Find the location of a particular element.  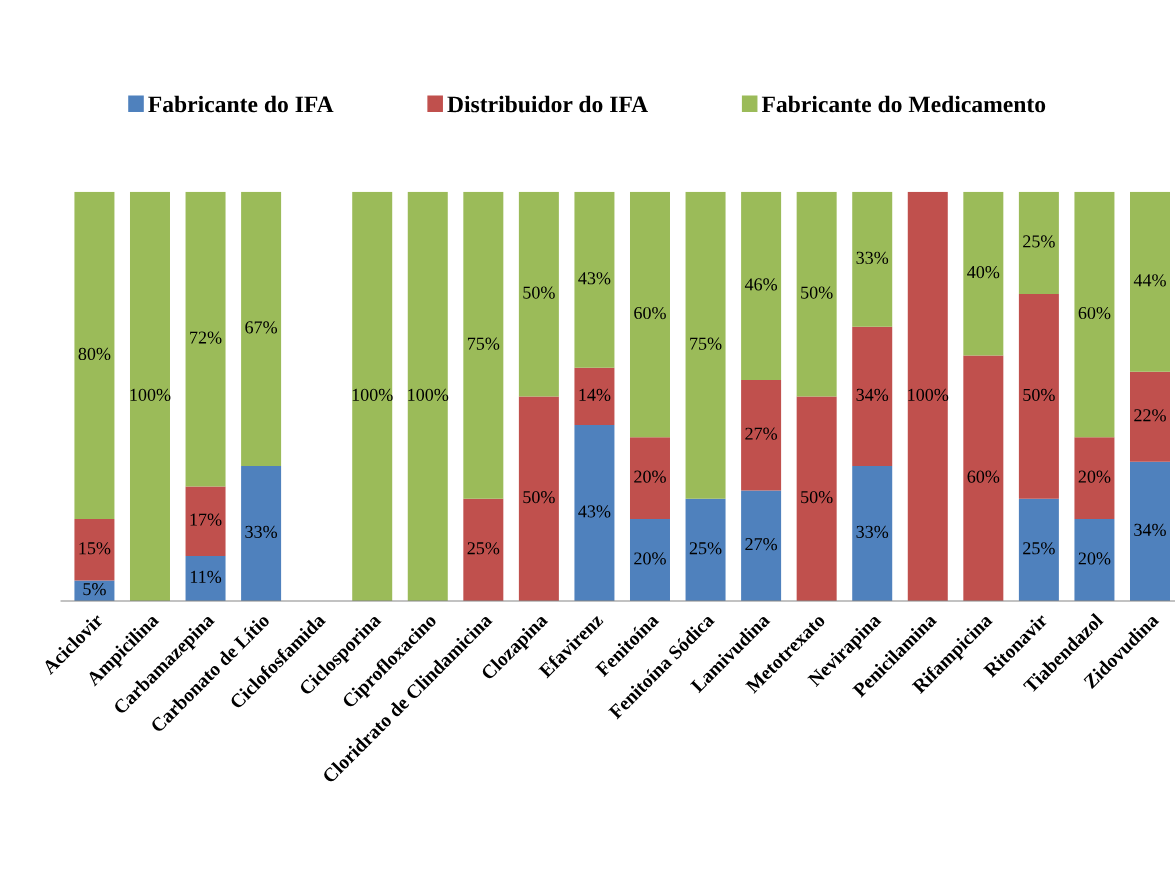

data-label: 40% is located at coordinates (983, 272).